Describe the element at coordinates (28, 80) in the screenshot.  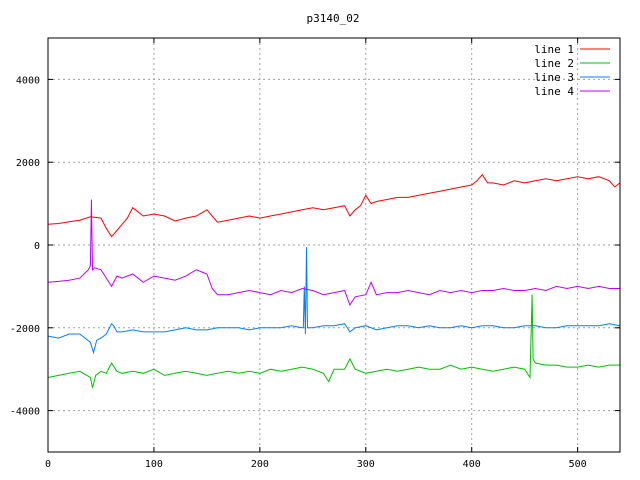
I see `y-tick-label: 4000` at that location.